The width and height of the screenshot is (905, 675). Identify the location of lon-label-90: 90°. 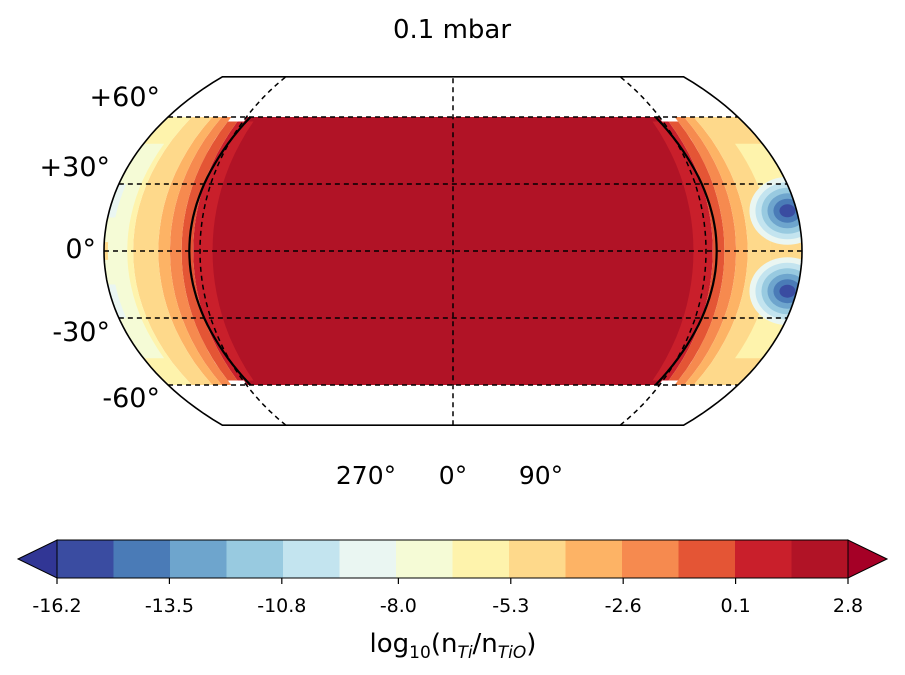
(541, 475).